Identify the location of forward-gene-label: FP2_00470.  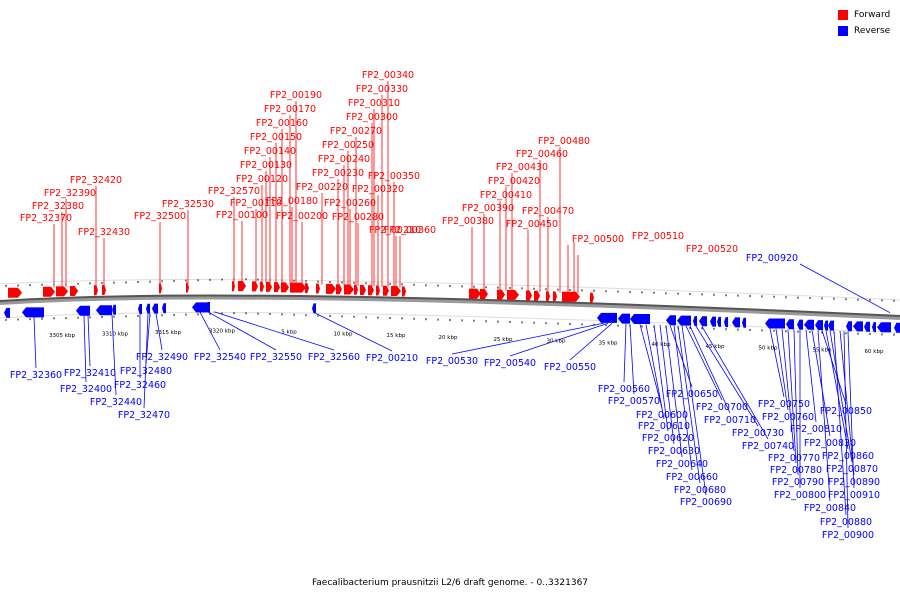
(548, 211).